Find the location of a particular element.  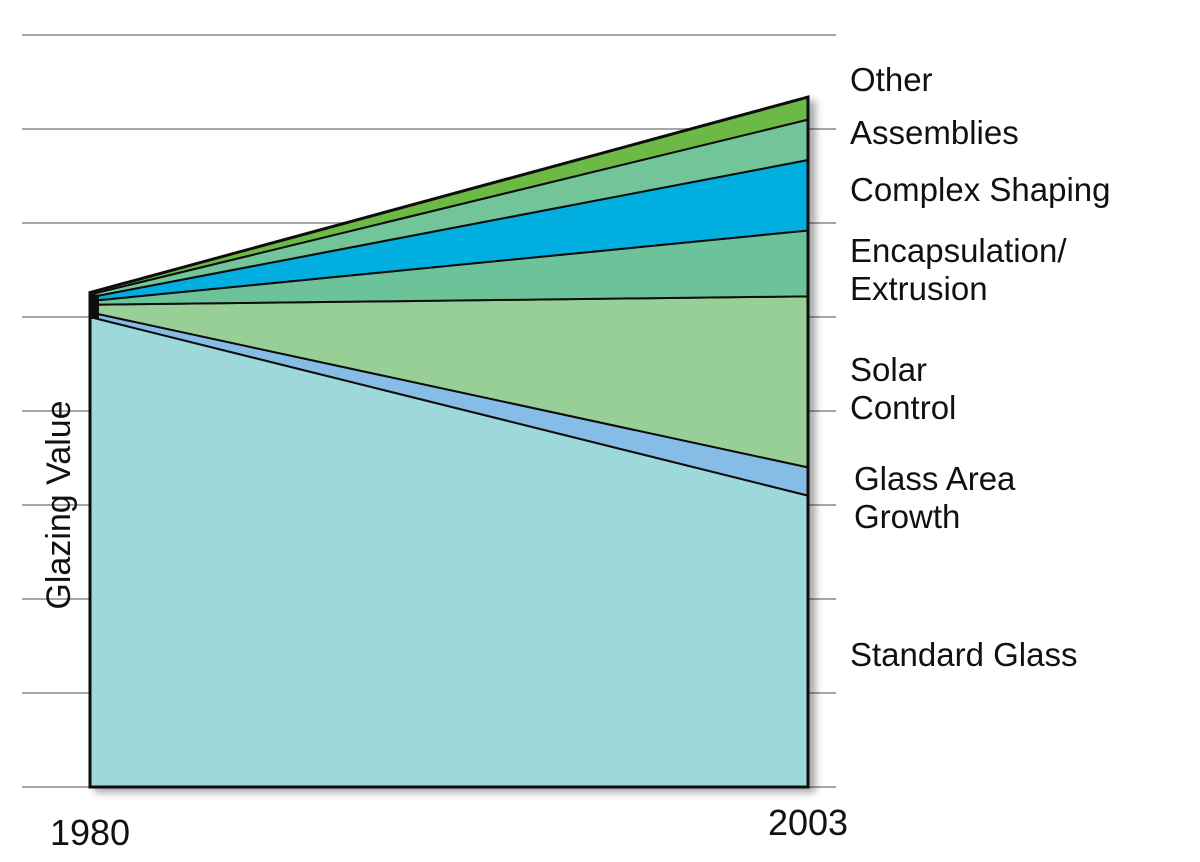

x-tick-2003: 2003 is located at coordinates (808, 822).